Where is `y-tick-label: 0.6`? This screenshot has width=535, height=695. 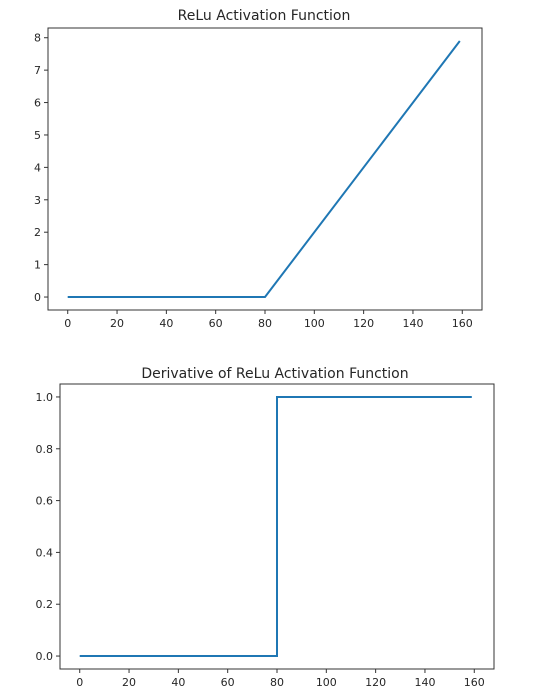
y-tick-label: 0.6 is located at coordinates (45, 501).